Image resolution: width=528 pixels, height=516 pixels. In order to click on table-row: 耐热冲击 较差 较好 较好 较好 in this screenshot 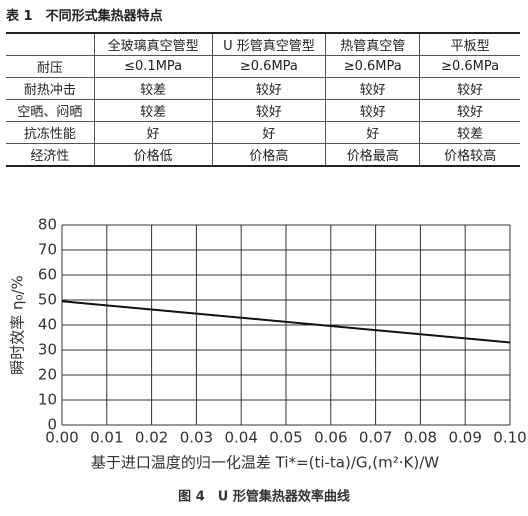, I will do `click(263, 88)`.